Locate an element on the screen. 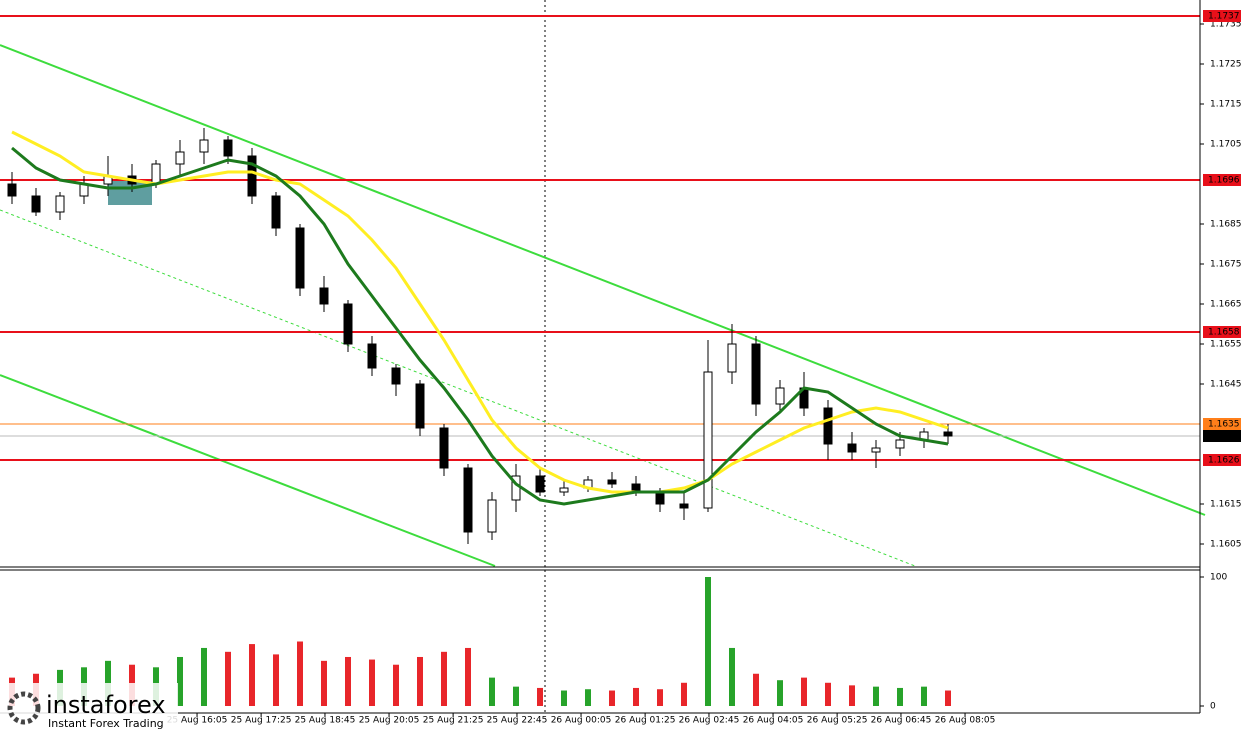 The image size is (1246, 733). y-tick-label: 1.1715 is located at coordinates (1226, 105).